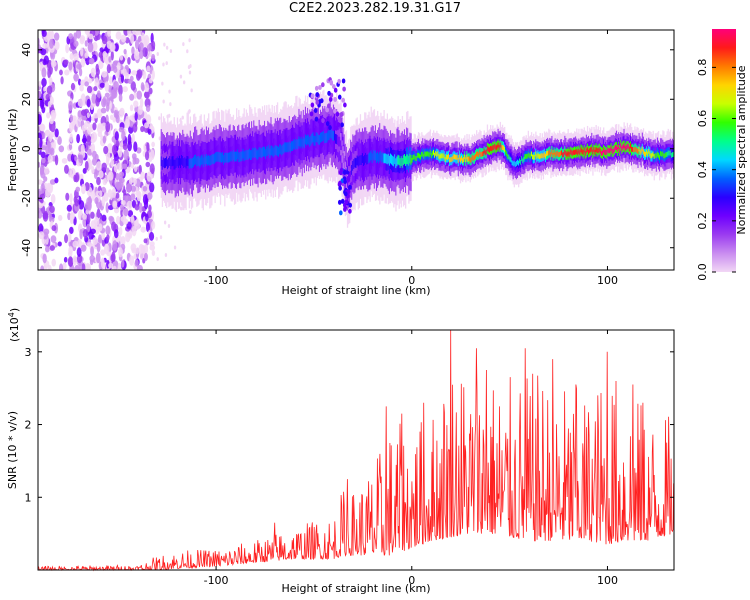 The width and height of the screenshot is (750, 600). What do you see at coordinates (26, 198) in the screenshot?
I see `y-tick-label: -20` at bounding box center [26, 198].